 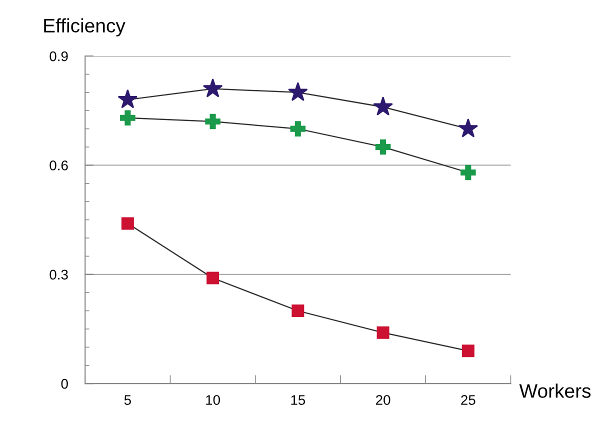 I want to click on x-tick-label: 25, so click(x=468, y=400).